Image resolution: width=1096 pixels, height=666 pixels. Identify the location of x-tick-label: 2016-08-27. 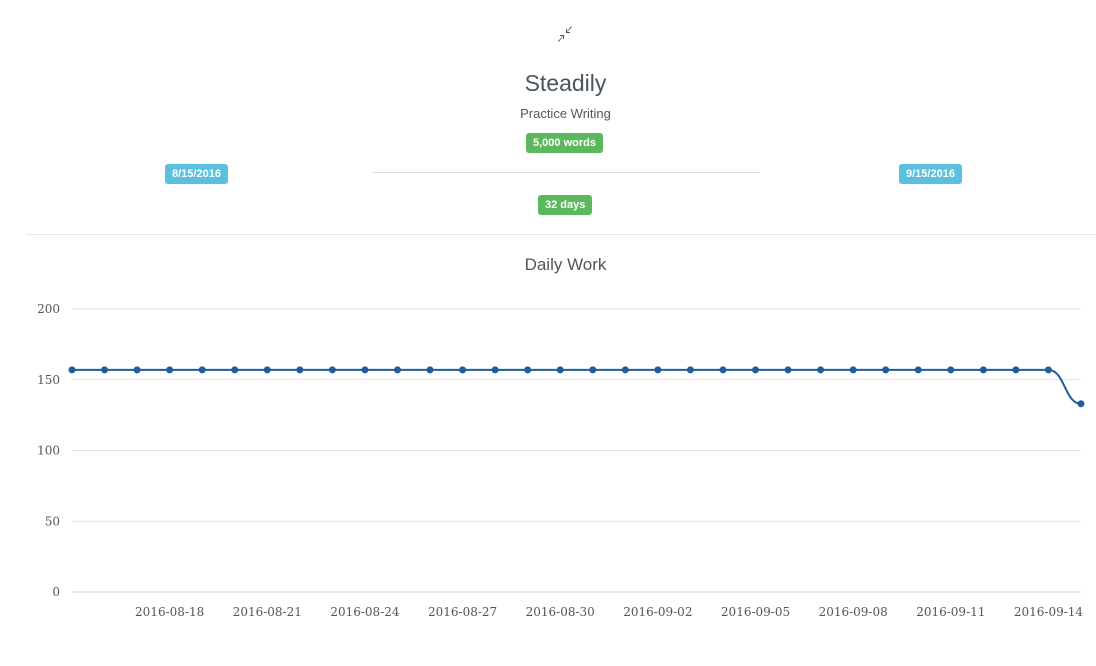
(462, 612).